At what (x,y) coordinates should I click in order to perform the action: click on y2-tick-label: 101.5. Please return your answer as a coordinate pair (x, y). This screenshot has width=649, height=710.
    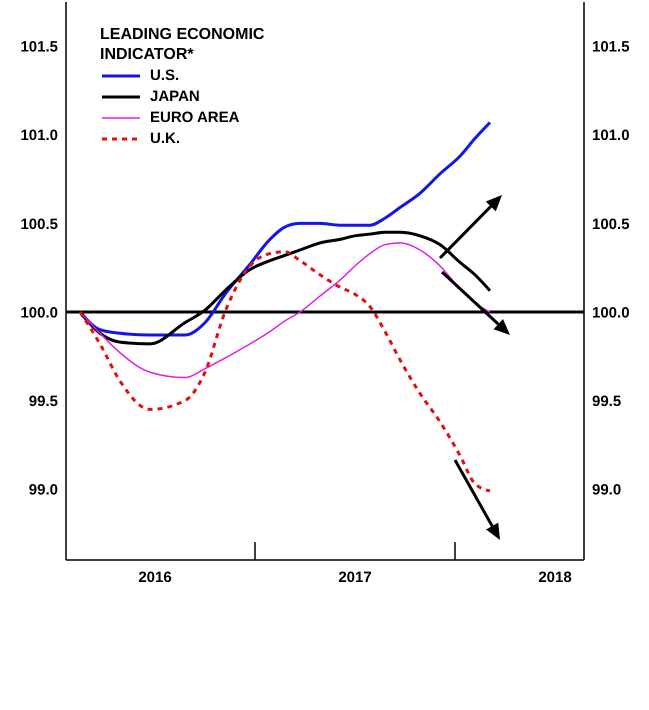
    Looking at the image, I should click on (611, 47).